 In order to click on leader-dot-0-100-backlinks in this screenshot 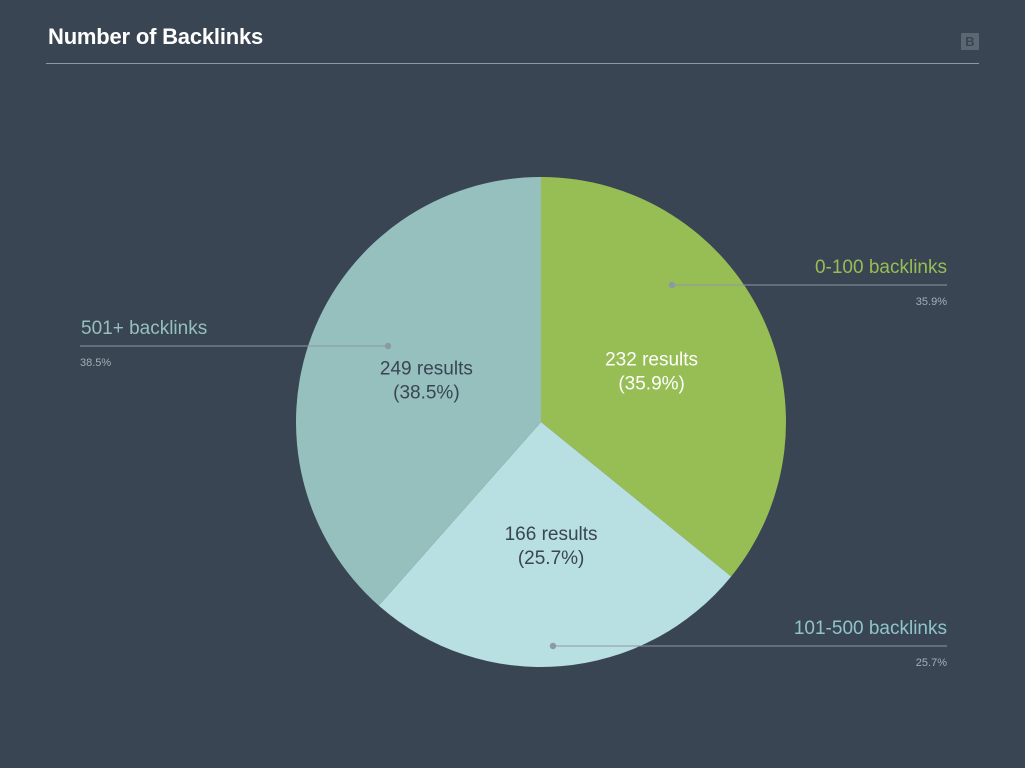, I will do `click(672, 285)`.